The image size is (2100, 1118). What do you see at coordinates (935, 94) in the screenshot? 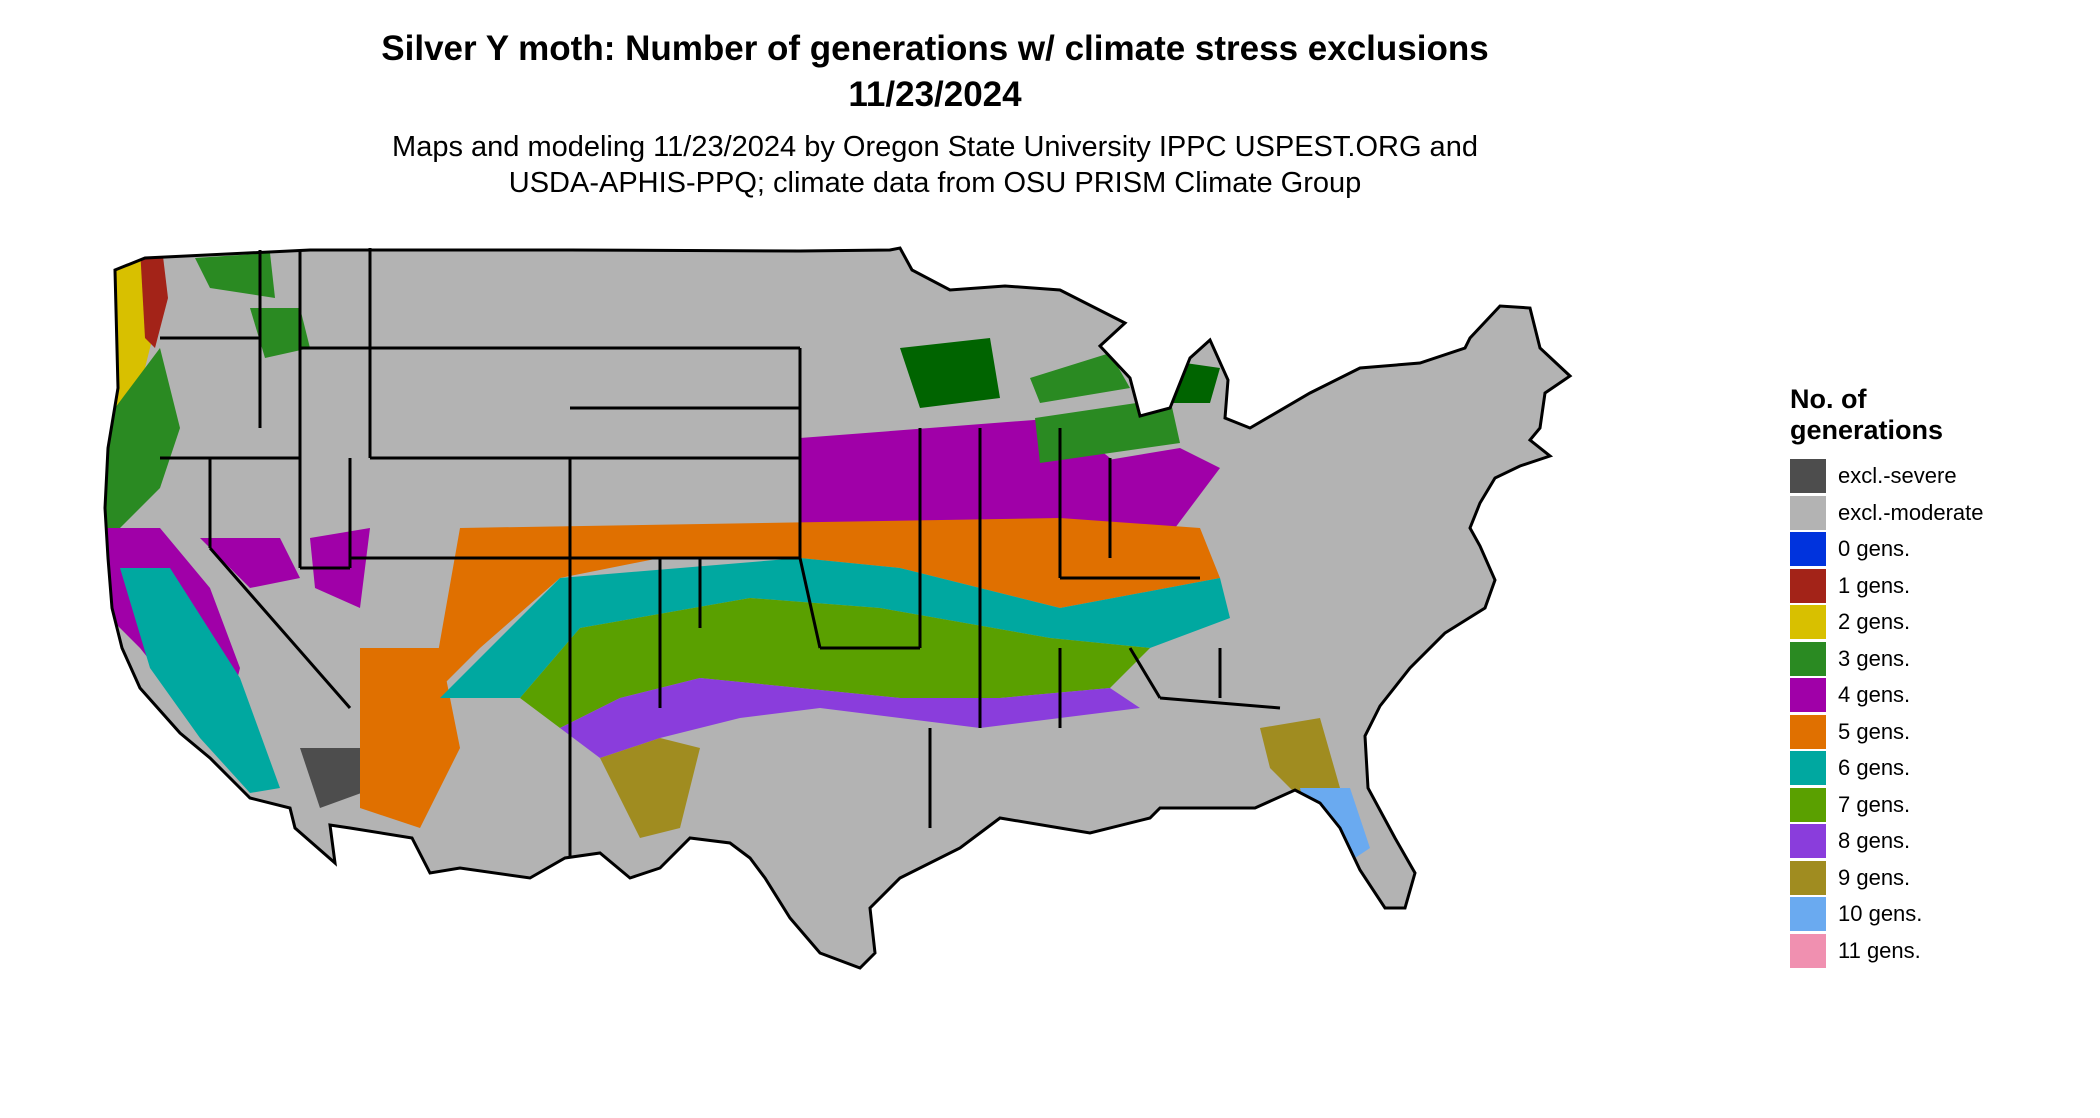
I see `map-date: 11/23/2024` at bounding box center [935, 94].